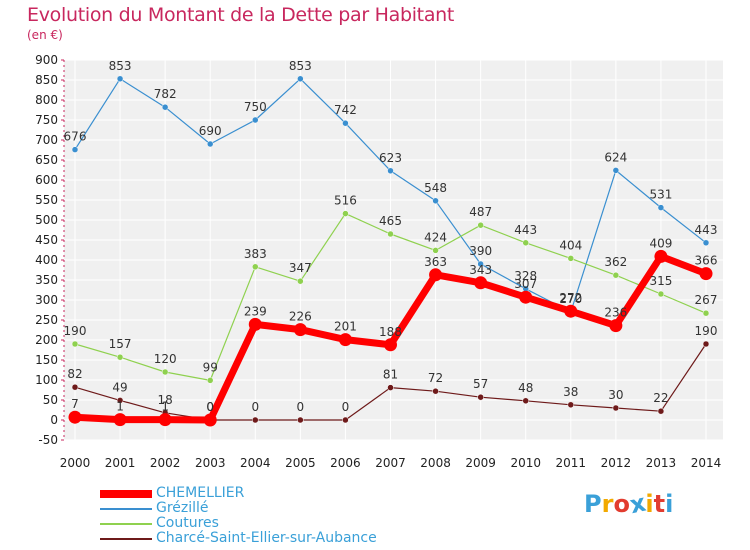 The width and height of the screenshot is (750, 550). Describe the element at coordinates (525, 284) in the screenshot. I see `data-label-0: 307` at that location.